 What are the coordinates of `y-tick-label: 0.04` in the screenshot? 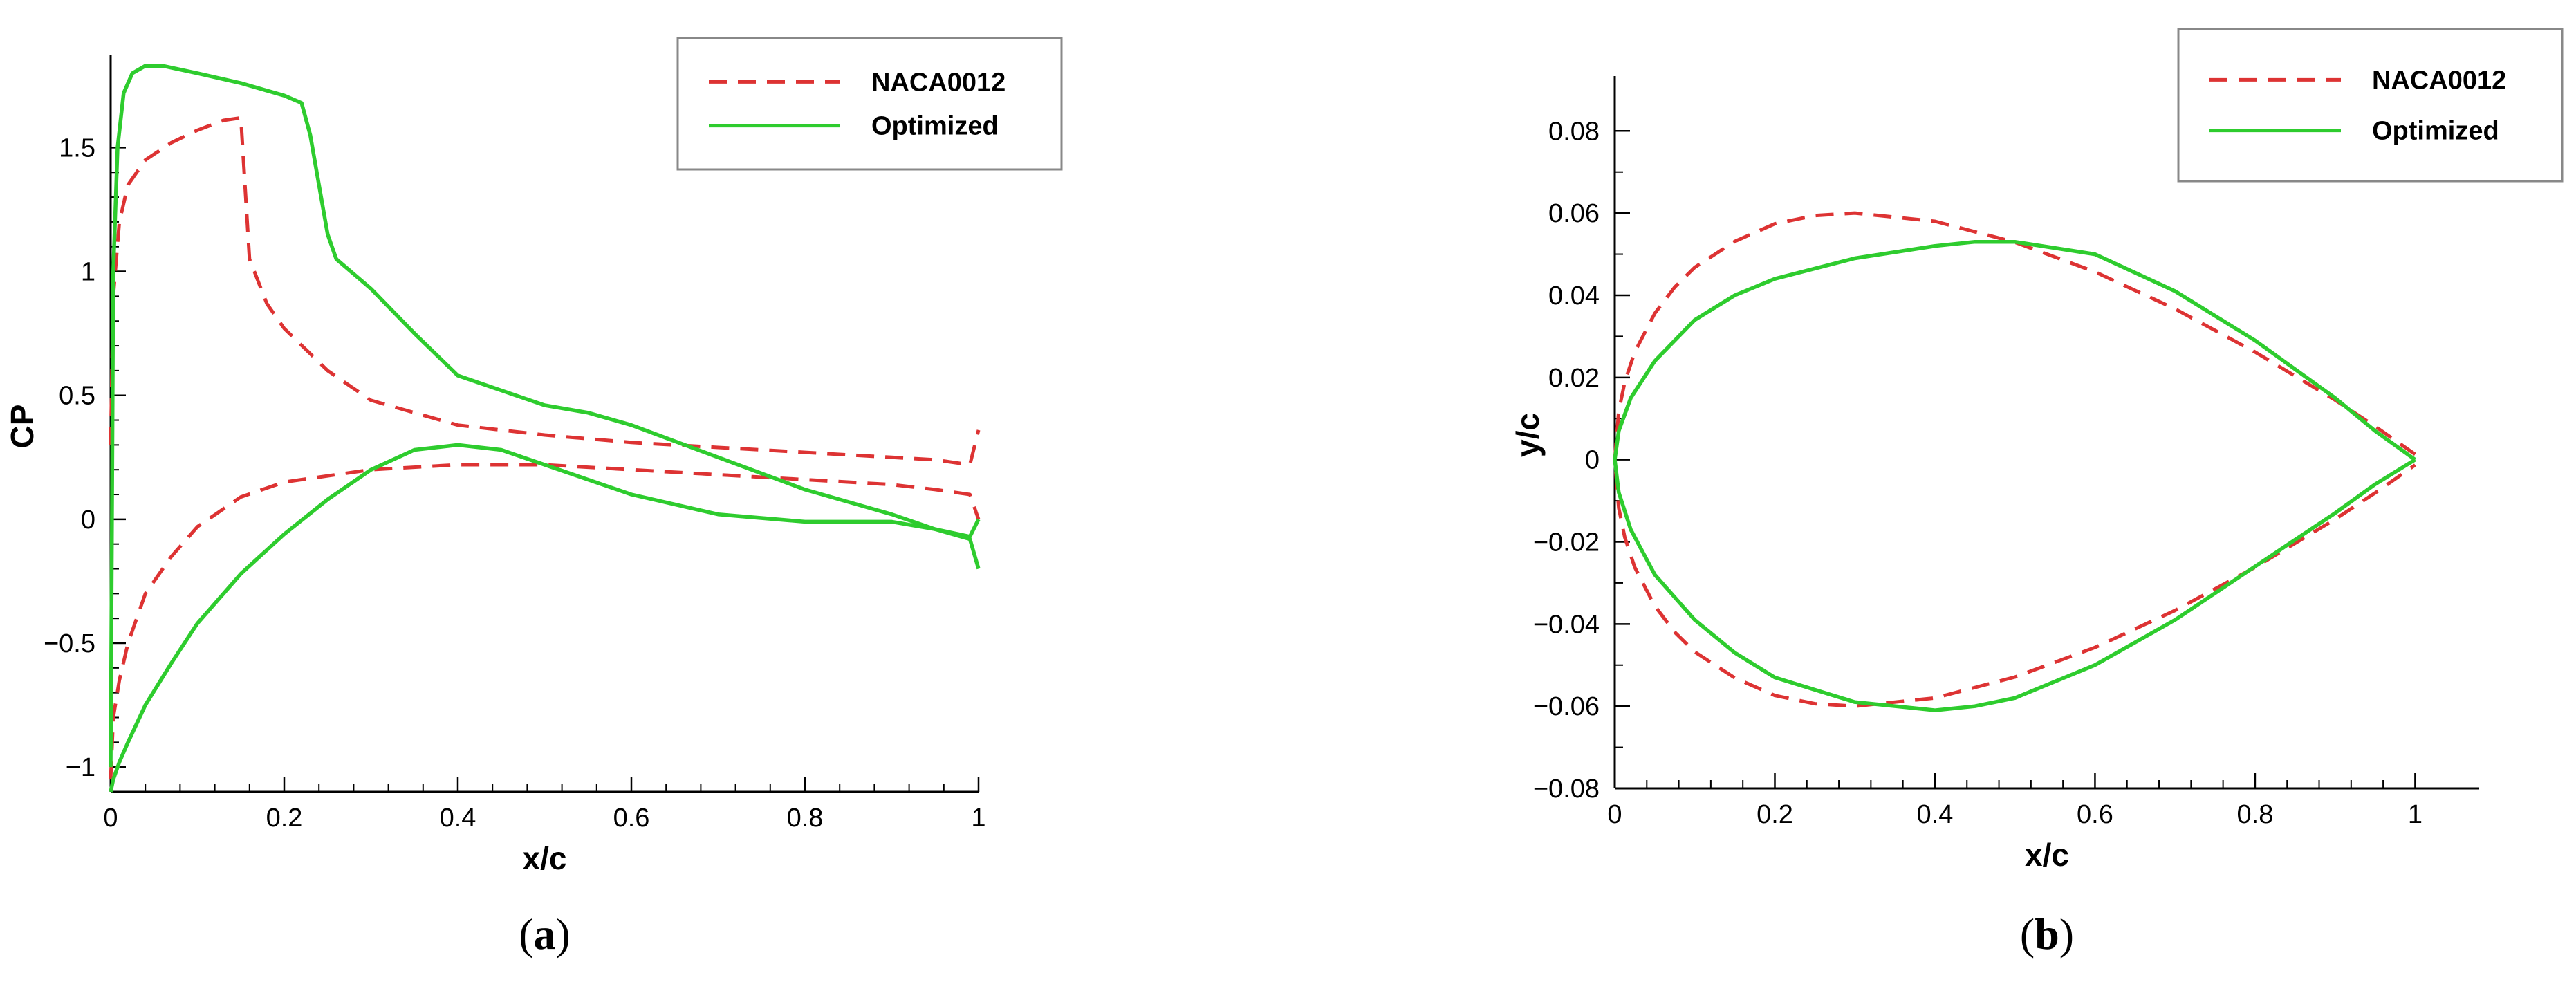 It's located at (1574, 296).